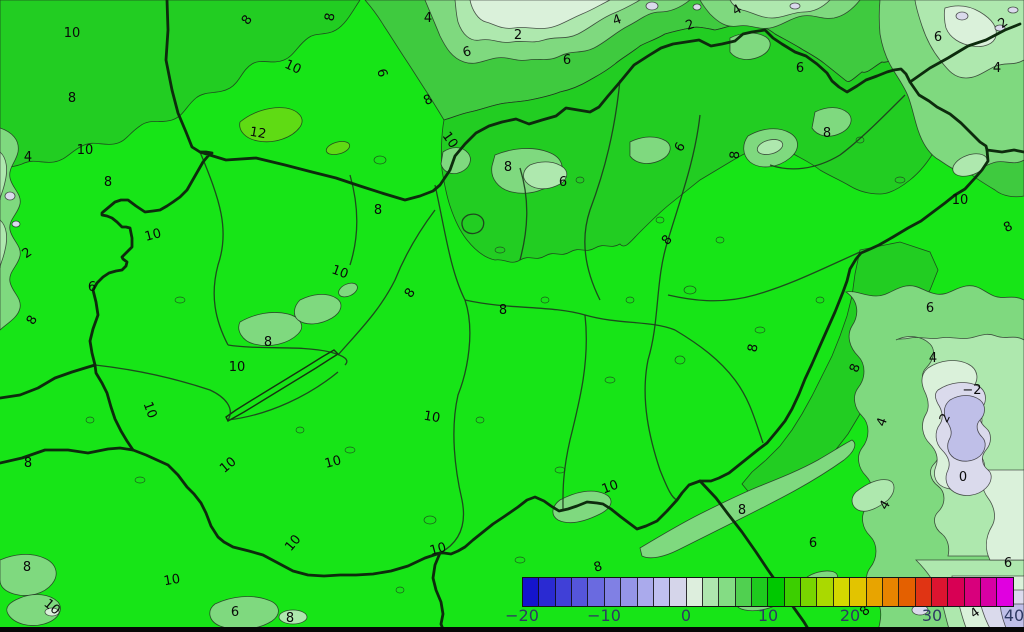  I want to click on pocket-borzsony, so click(455, 160).